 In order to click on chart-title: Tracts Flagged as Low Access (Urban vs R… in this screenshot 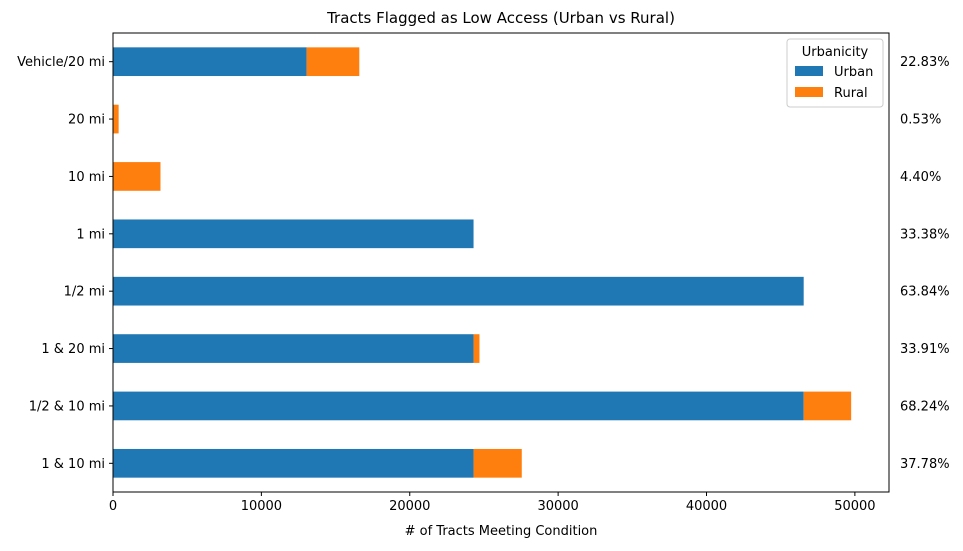, I will do `click(500, 18)`.